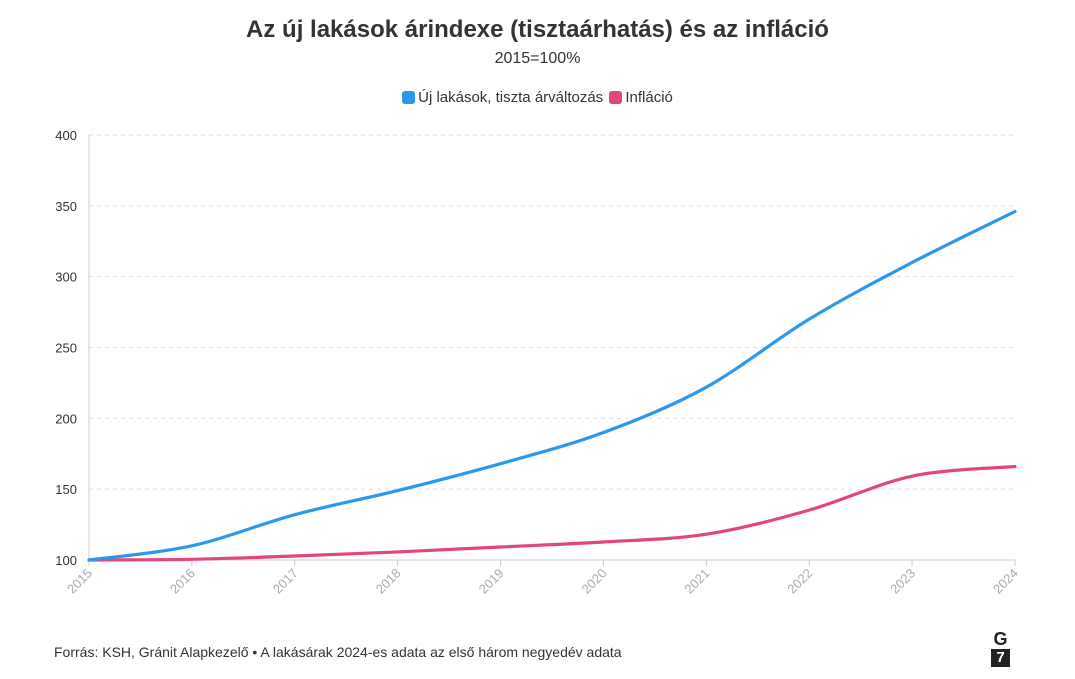 Image resolution: width=1075 pixels, height=679 pixels. I want to click on x-tick-label-2017: 2017, so click(285, 581).